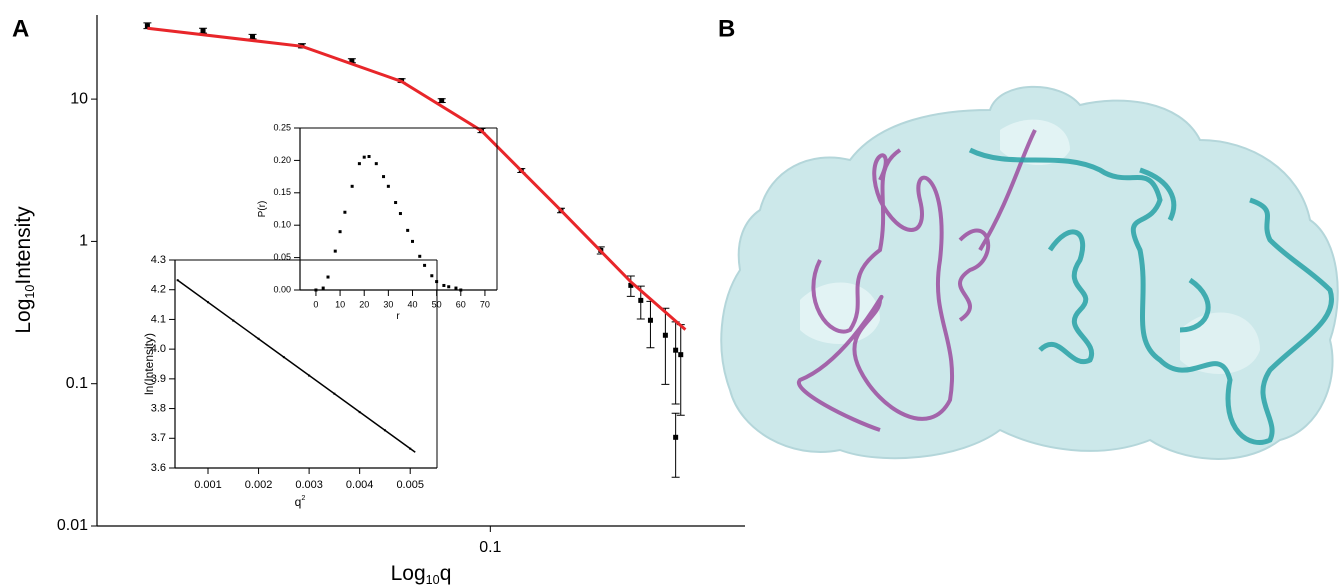 The width and height of the screenshot is (1344, 588). I want to click on axis-label: r, so click(398, 316).